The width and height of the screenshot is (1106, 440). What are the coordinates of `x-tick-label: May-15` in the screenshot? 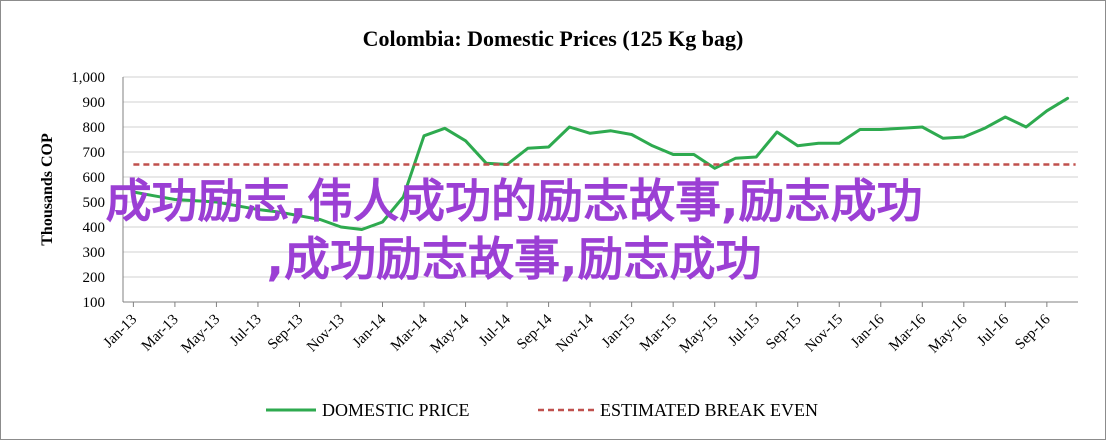 It's located at (699, 334).